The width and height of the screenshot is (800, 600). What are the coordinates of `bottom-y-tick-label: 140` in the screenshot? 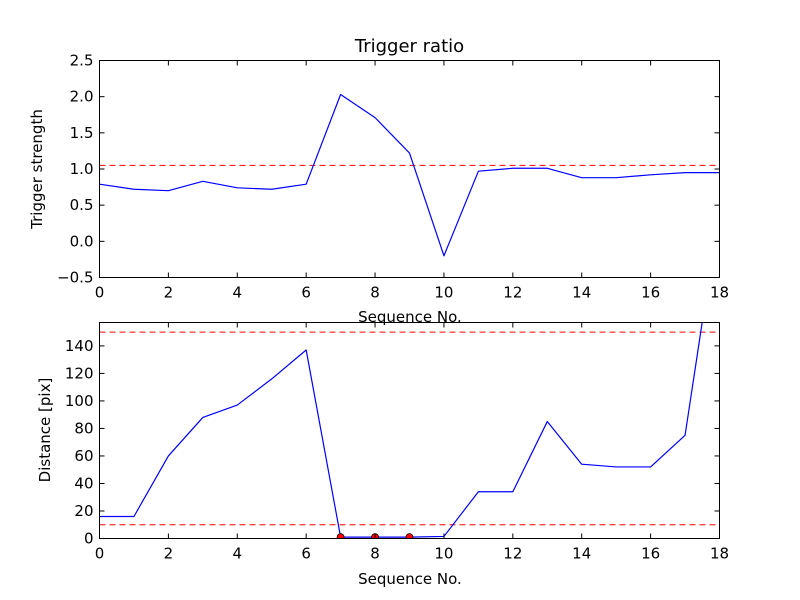 It's located at (79, 346).